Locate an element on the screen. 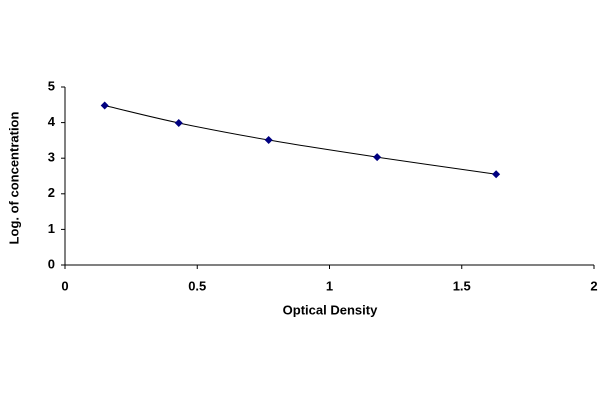 This screenshot has height=400, width=600. x-tick-label: 1.5 is located at coordinates (462, 285).